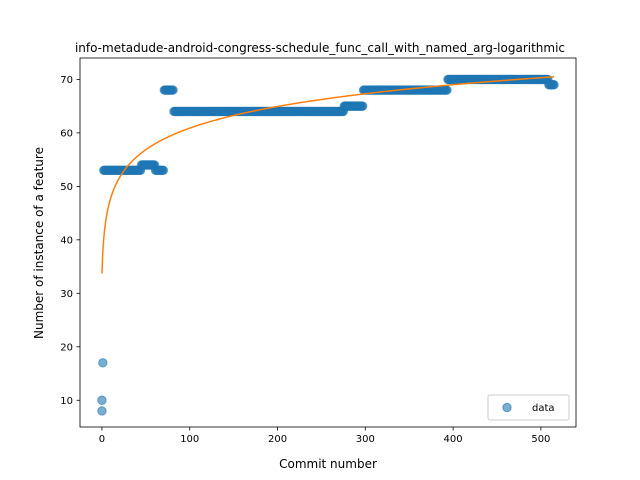 The width and height of the screenshot is (640, 480). I want to click on y-tick-label: 20, so click(66, 347).